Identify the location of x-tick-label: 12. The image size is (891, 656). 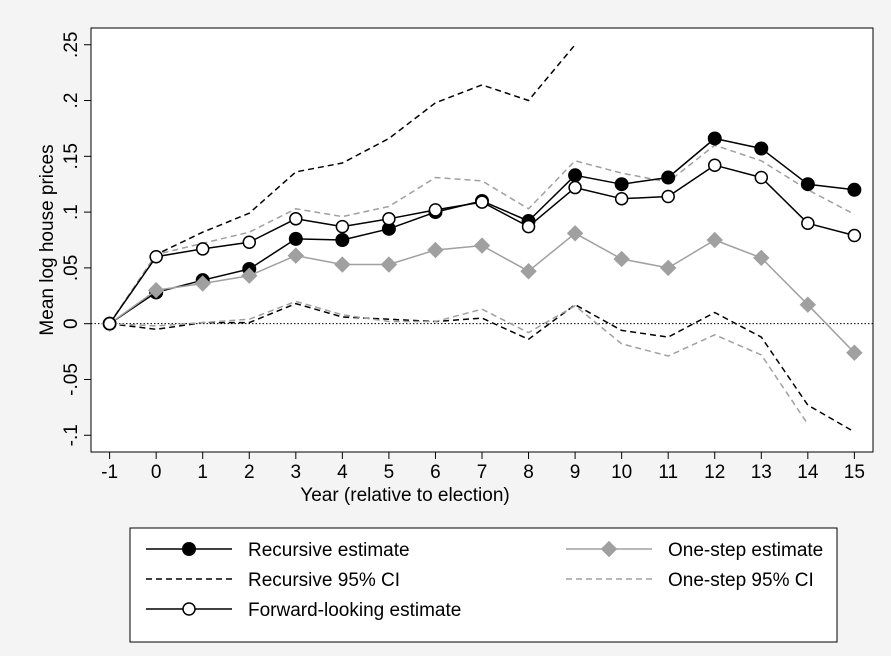
(714, 472).